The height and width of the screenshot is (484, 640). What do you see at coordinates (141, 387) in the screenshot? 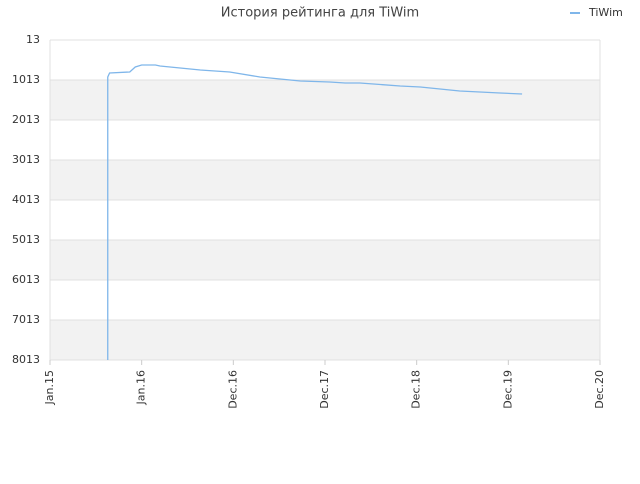
I see `x-tick-label: Jan.16` at bounding box center [141, 387].